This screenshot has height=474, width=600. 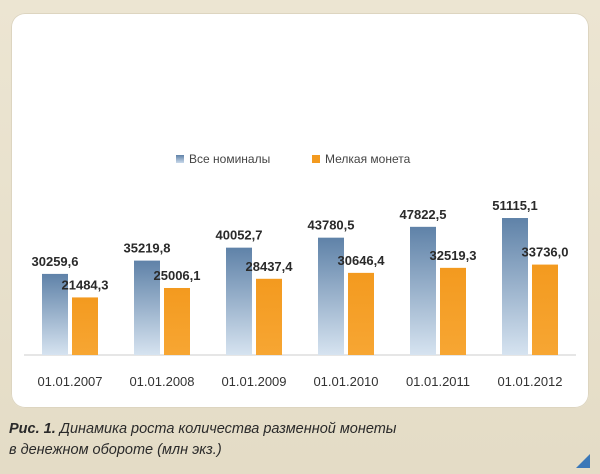 I want to click on caption-lead: Рис. 1., so click(x=32, y=429).